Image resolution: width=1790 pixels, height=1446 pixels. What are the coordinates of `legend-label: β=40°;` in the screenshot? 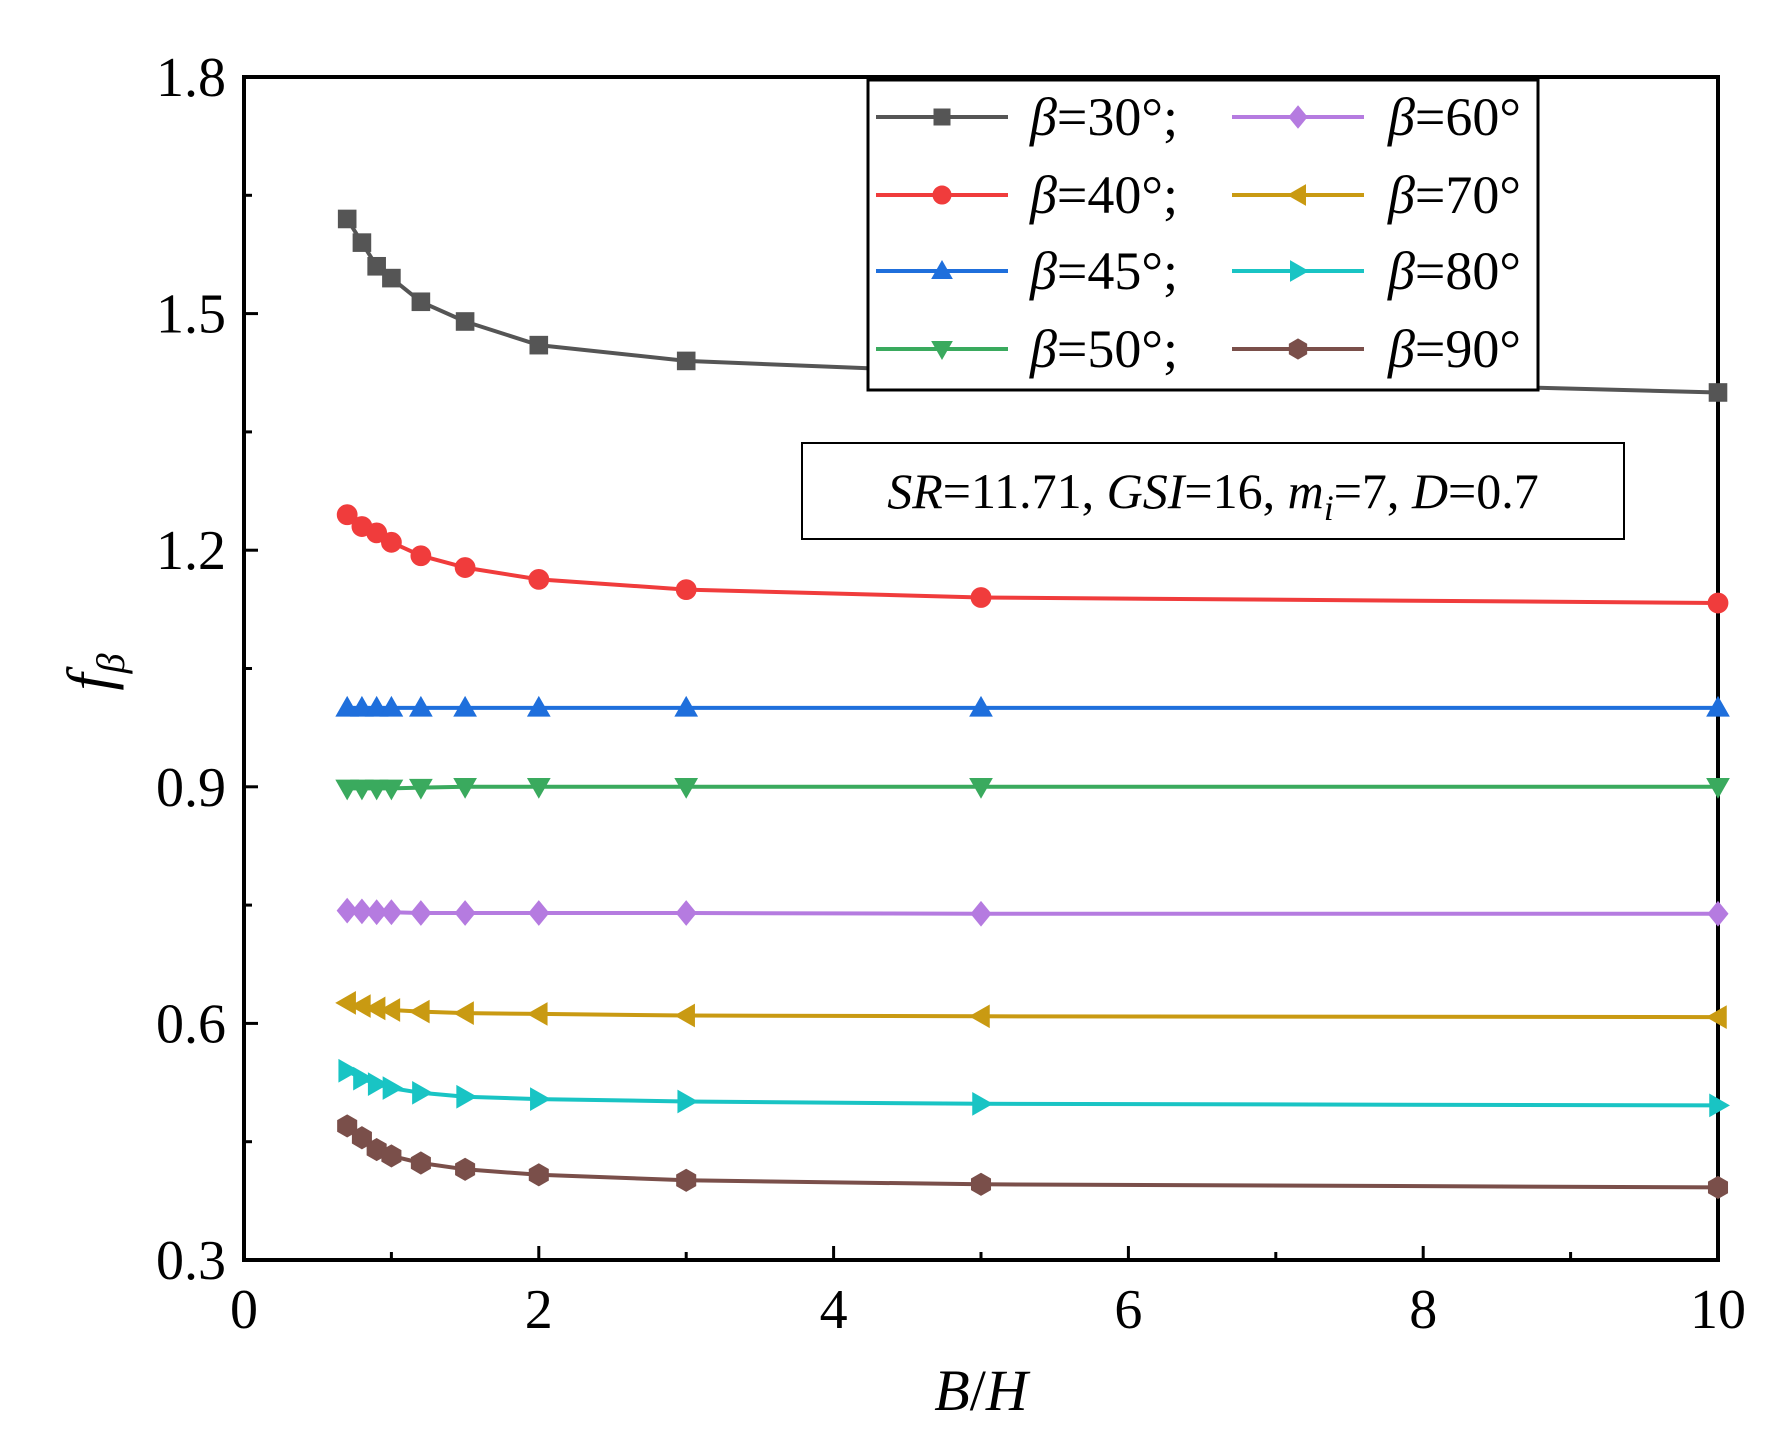 It's located at (1103, 195).